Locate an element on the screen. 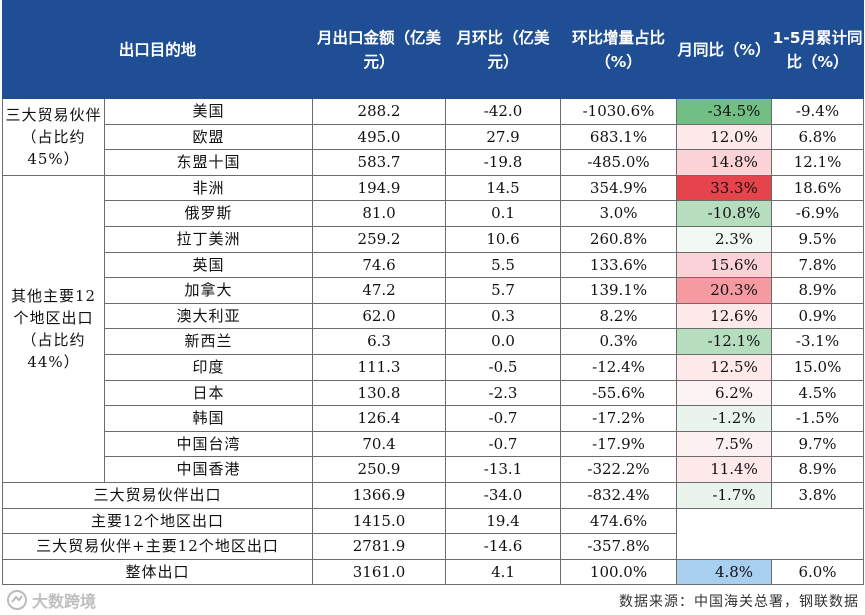 The height and width of the screenshot is (615, 865). row-name: 欧盟 is located at coordinates (208, 137).